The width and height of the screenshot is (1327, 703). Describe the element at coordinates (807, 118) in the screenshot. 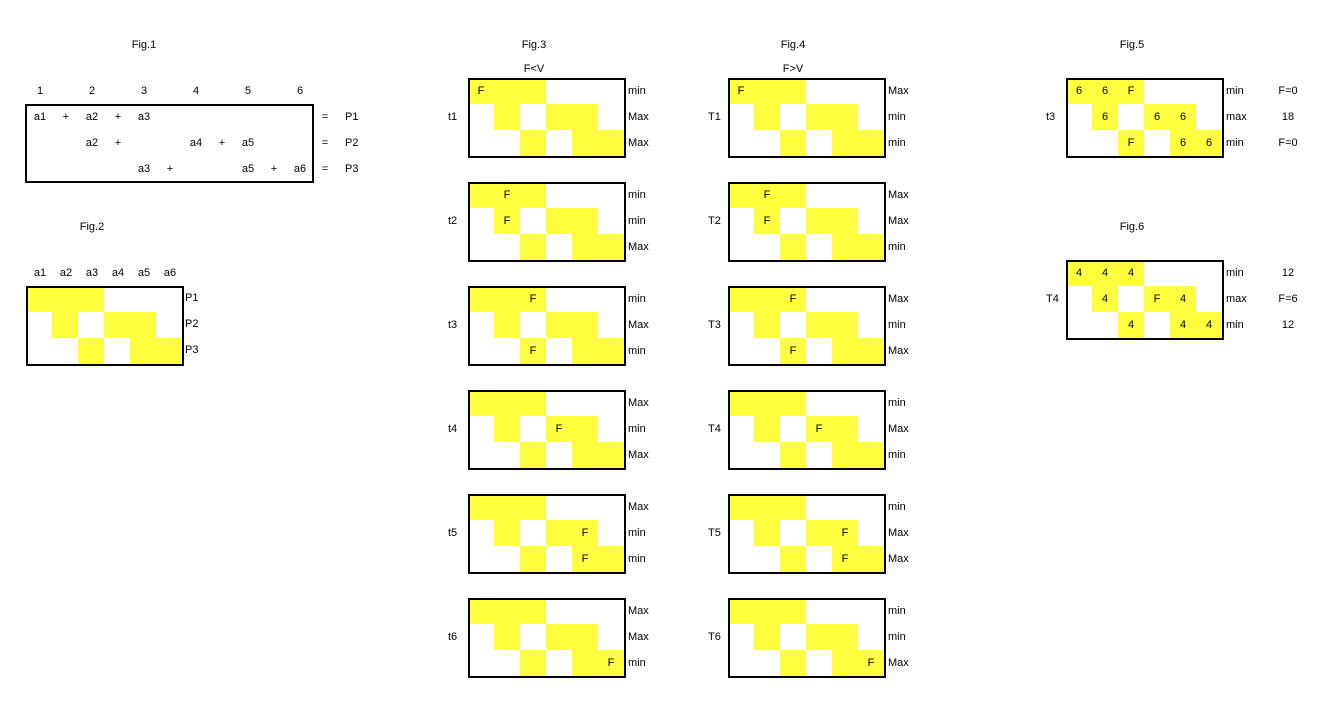

I see `fig4-grid-frame` at that location.